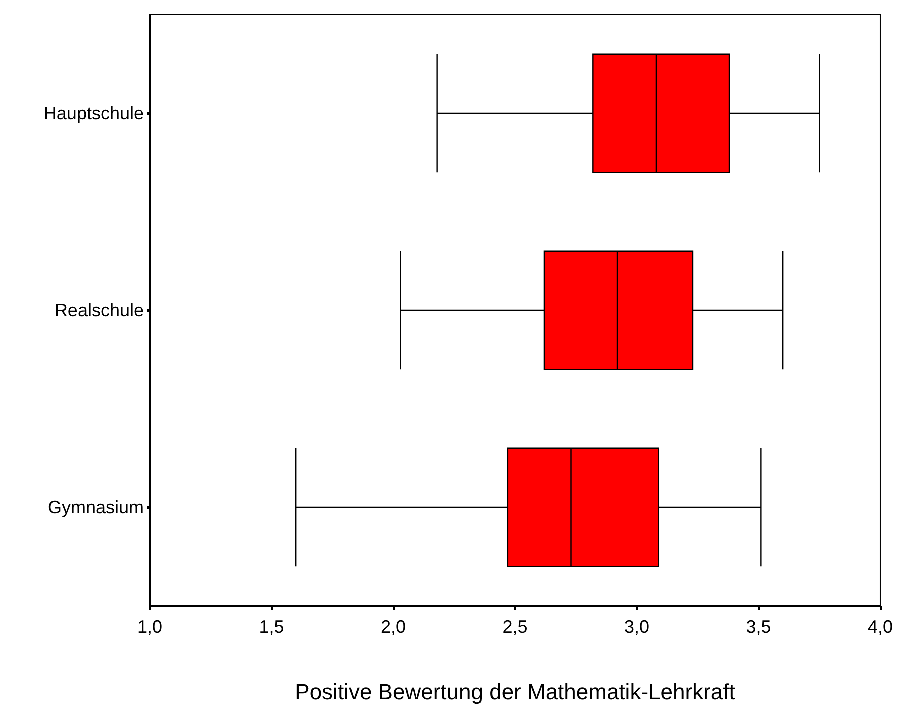  I want to click on x-tick-label: 2,0, so click(393, 627).